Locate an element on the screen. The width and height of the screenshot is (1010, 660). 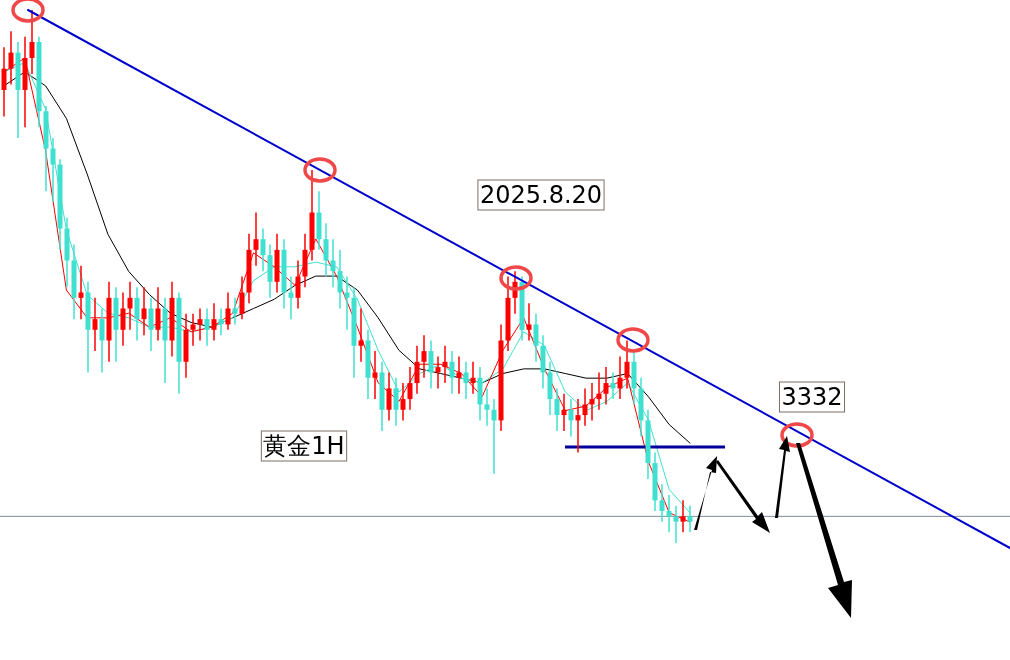
annotation: 2025.8.20 is located at coordinates (541, 195).